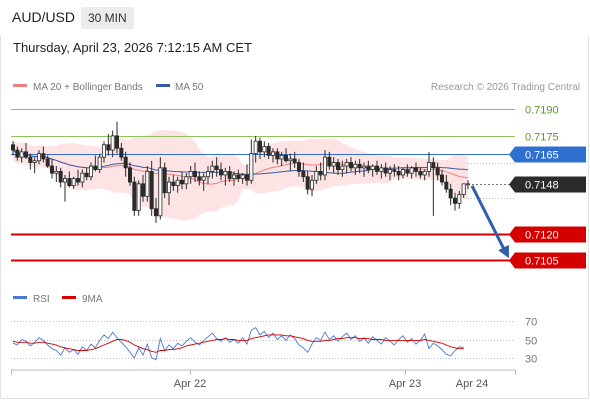 The width and height of the screenshot is (590, 400). I want to click on support-label-box, so click(550, 260).